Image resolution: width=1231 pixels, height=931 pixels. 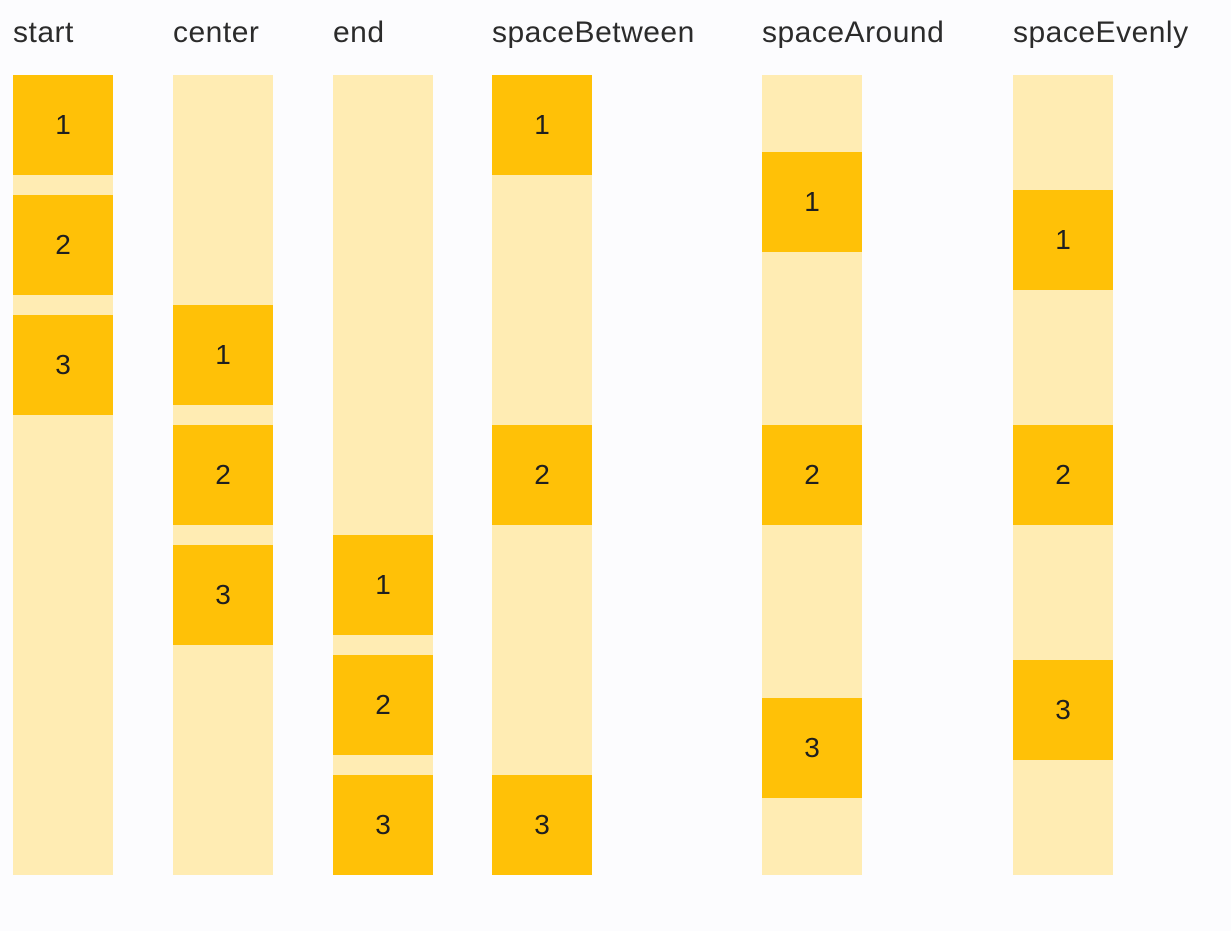 I want to click on alignment-column-end: end 1 2 3, so click(x=383, y=444).